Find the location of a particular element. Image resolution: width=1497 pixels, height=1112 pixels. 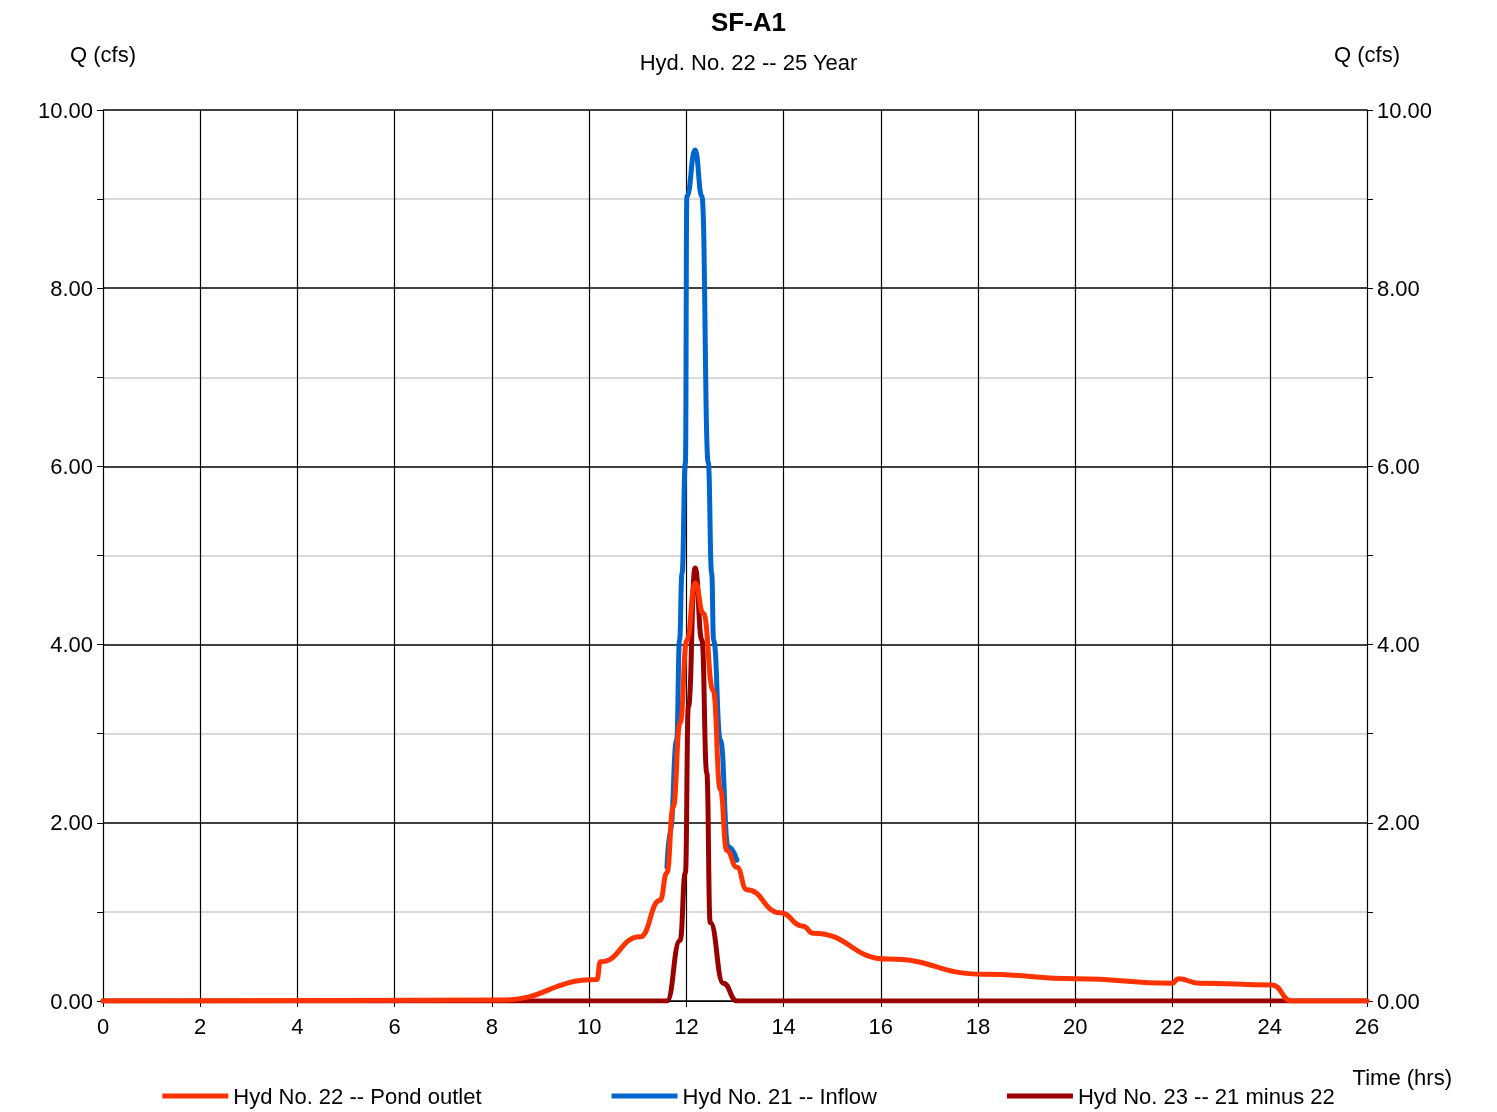

y2-tick-label: 6.00 is located at coordinates (1398, 466).